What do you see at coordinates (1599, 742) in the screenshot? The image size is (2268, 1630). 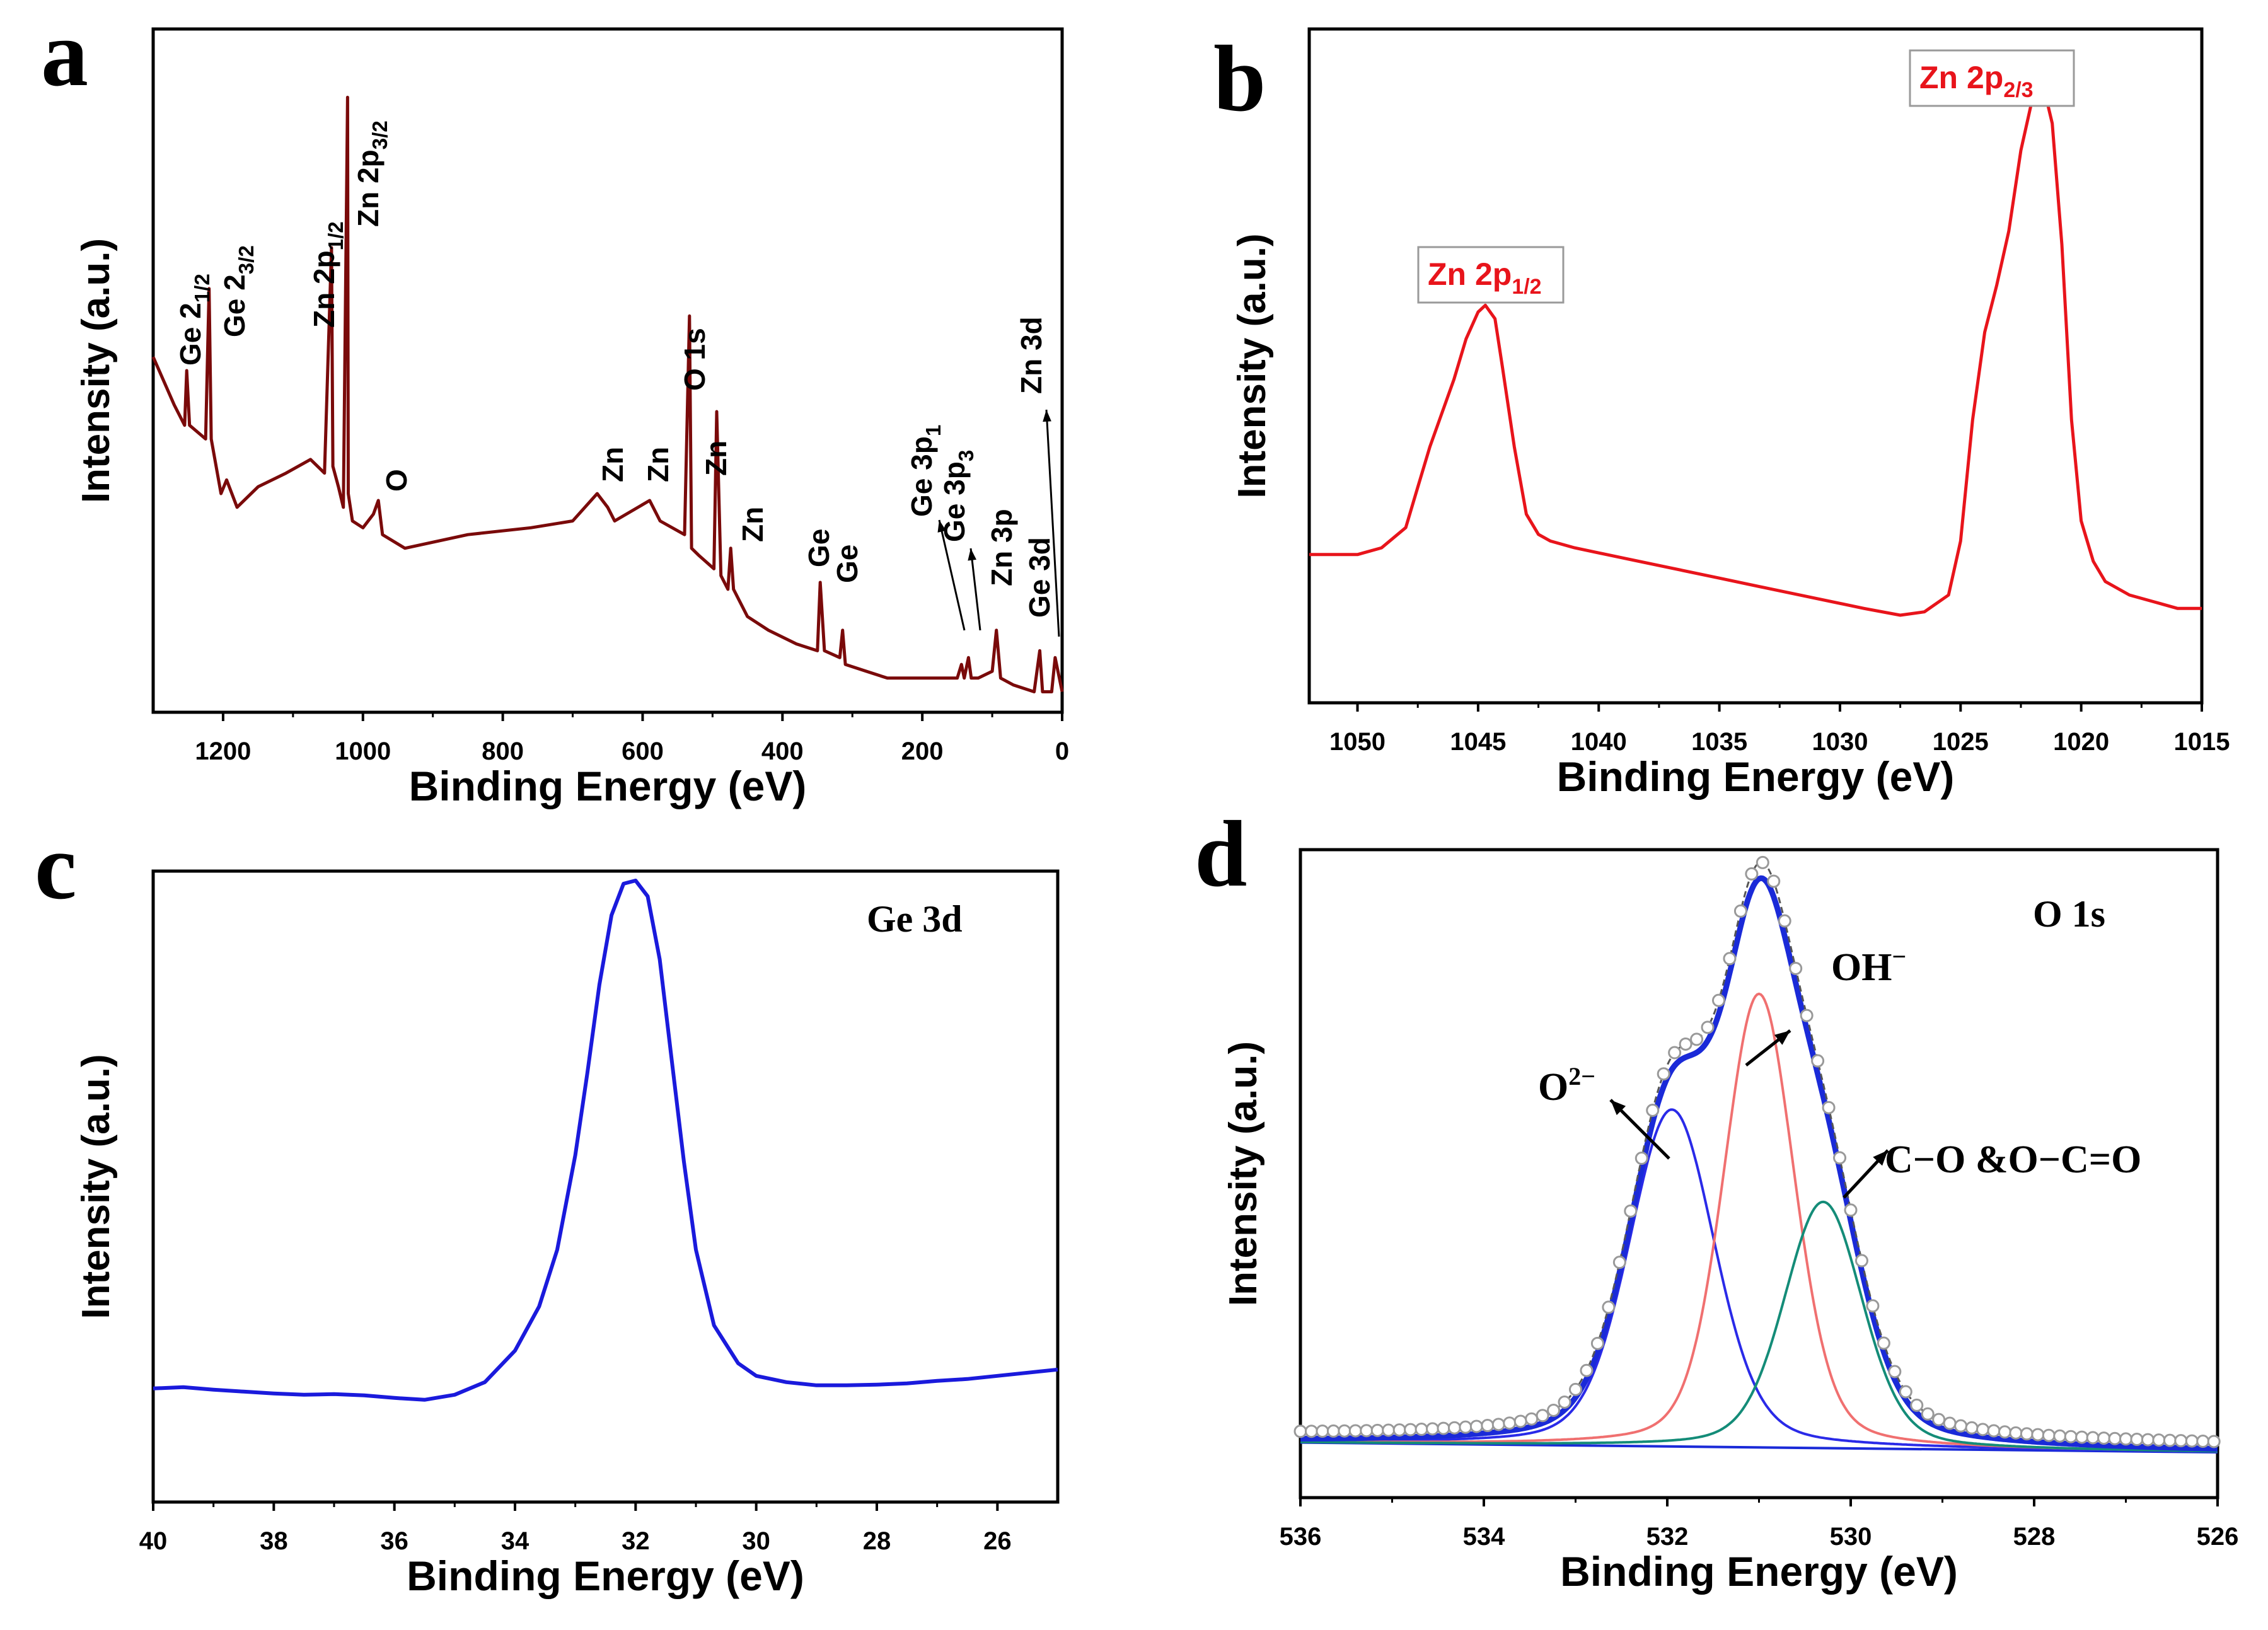 I see `x-tick-label: 1040` at bounding box center [1599, 742].